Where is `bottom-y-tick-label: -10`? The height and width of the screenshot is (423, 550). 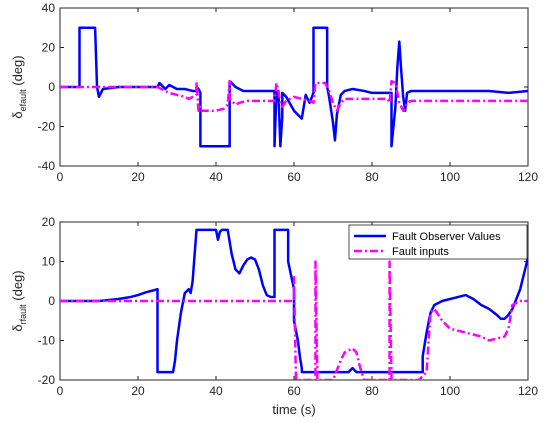 bottom-y-tick-label: -10 is located at coordinates (47, 341).